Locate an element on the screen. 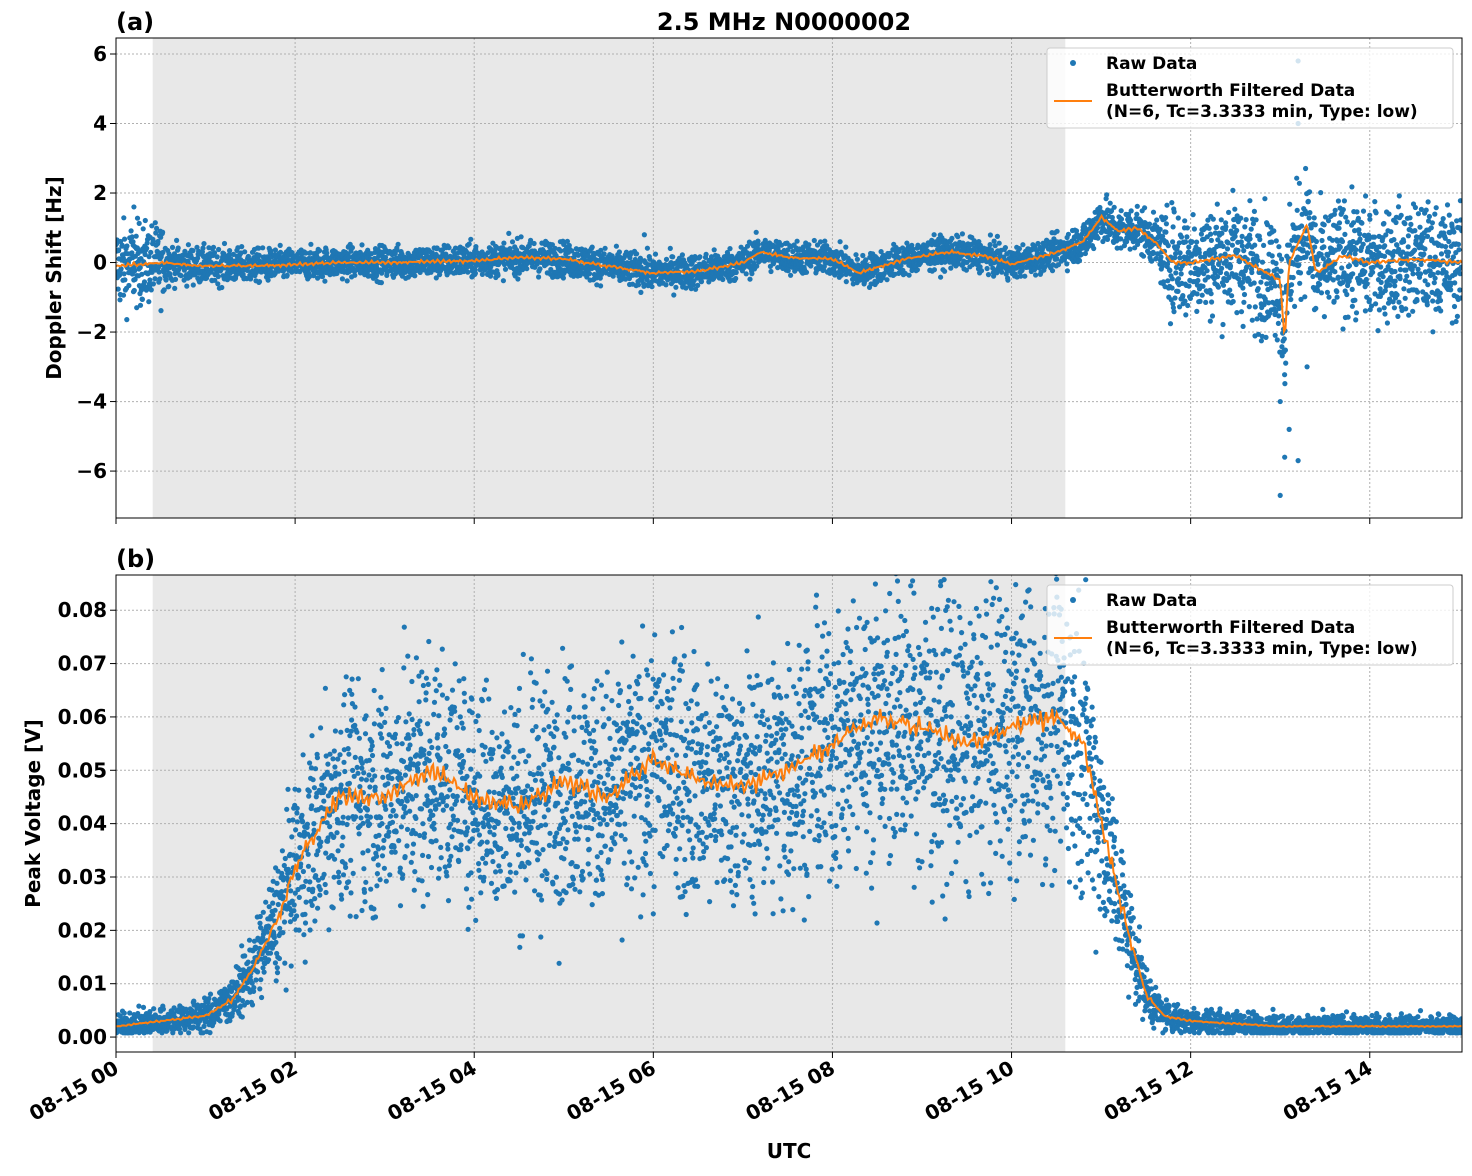 This screenshot has height=1176, width=1472. y-tick-label: −2 is located at coordinates (91, 332).